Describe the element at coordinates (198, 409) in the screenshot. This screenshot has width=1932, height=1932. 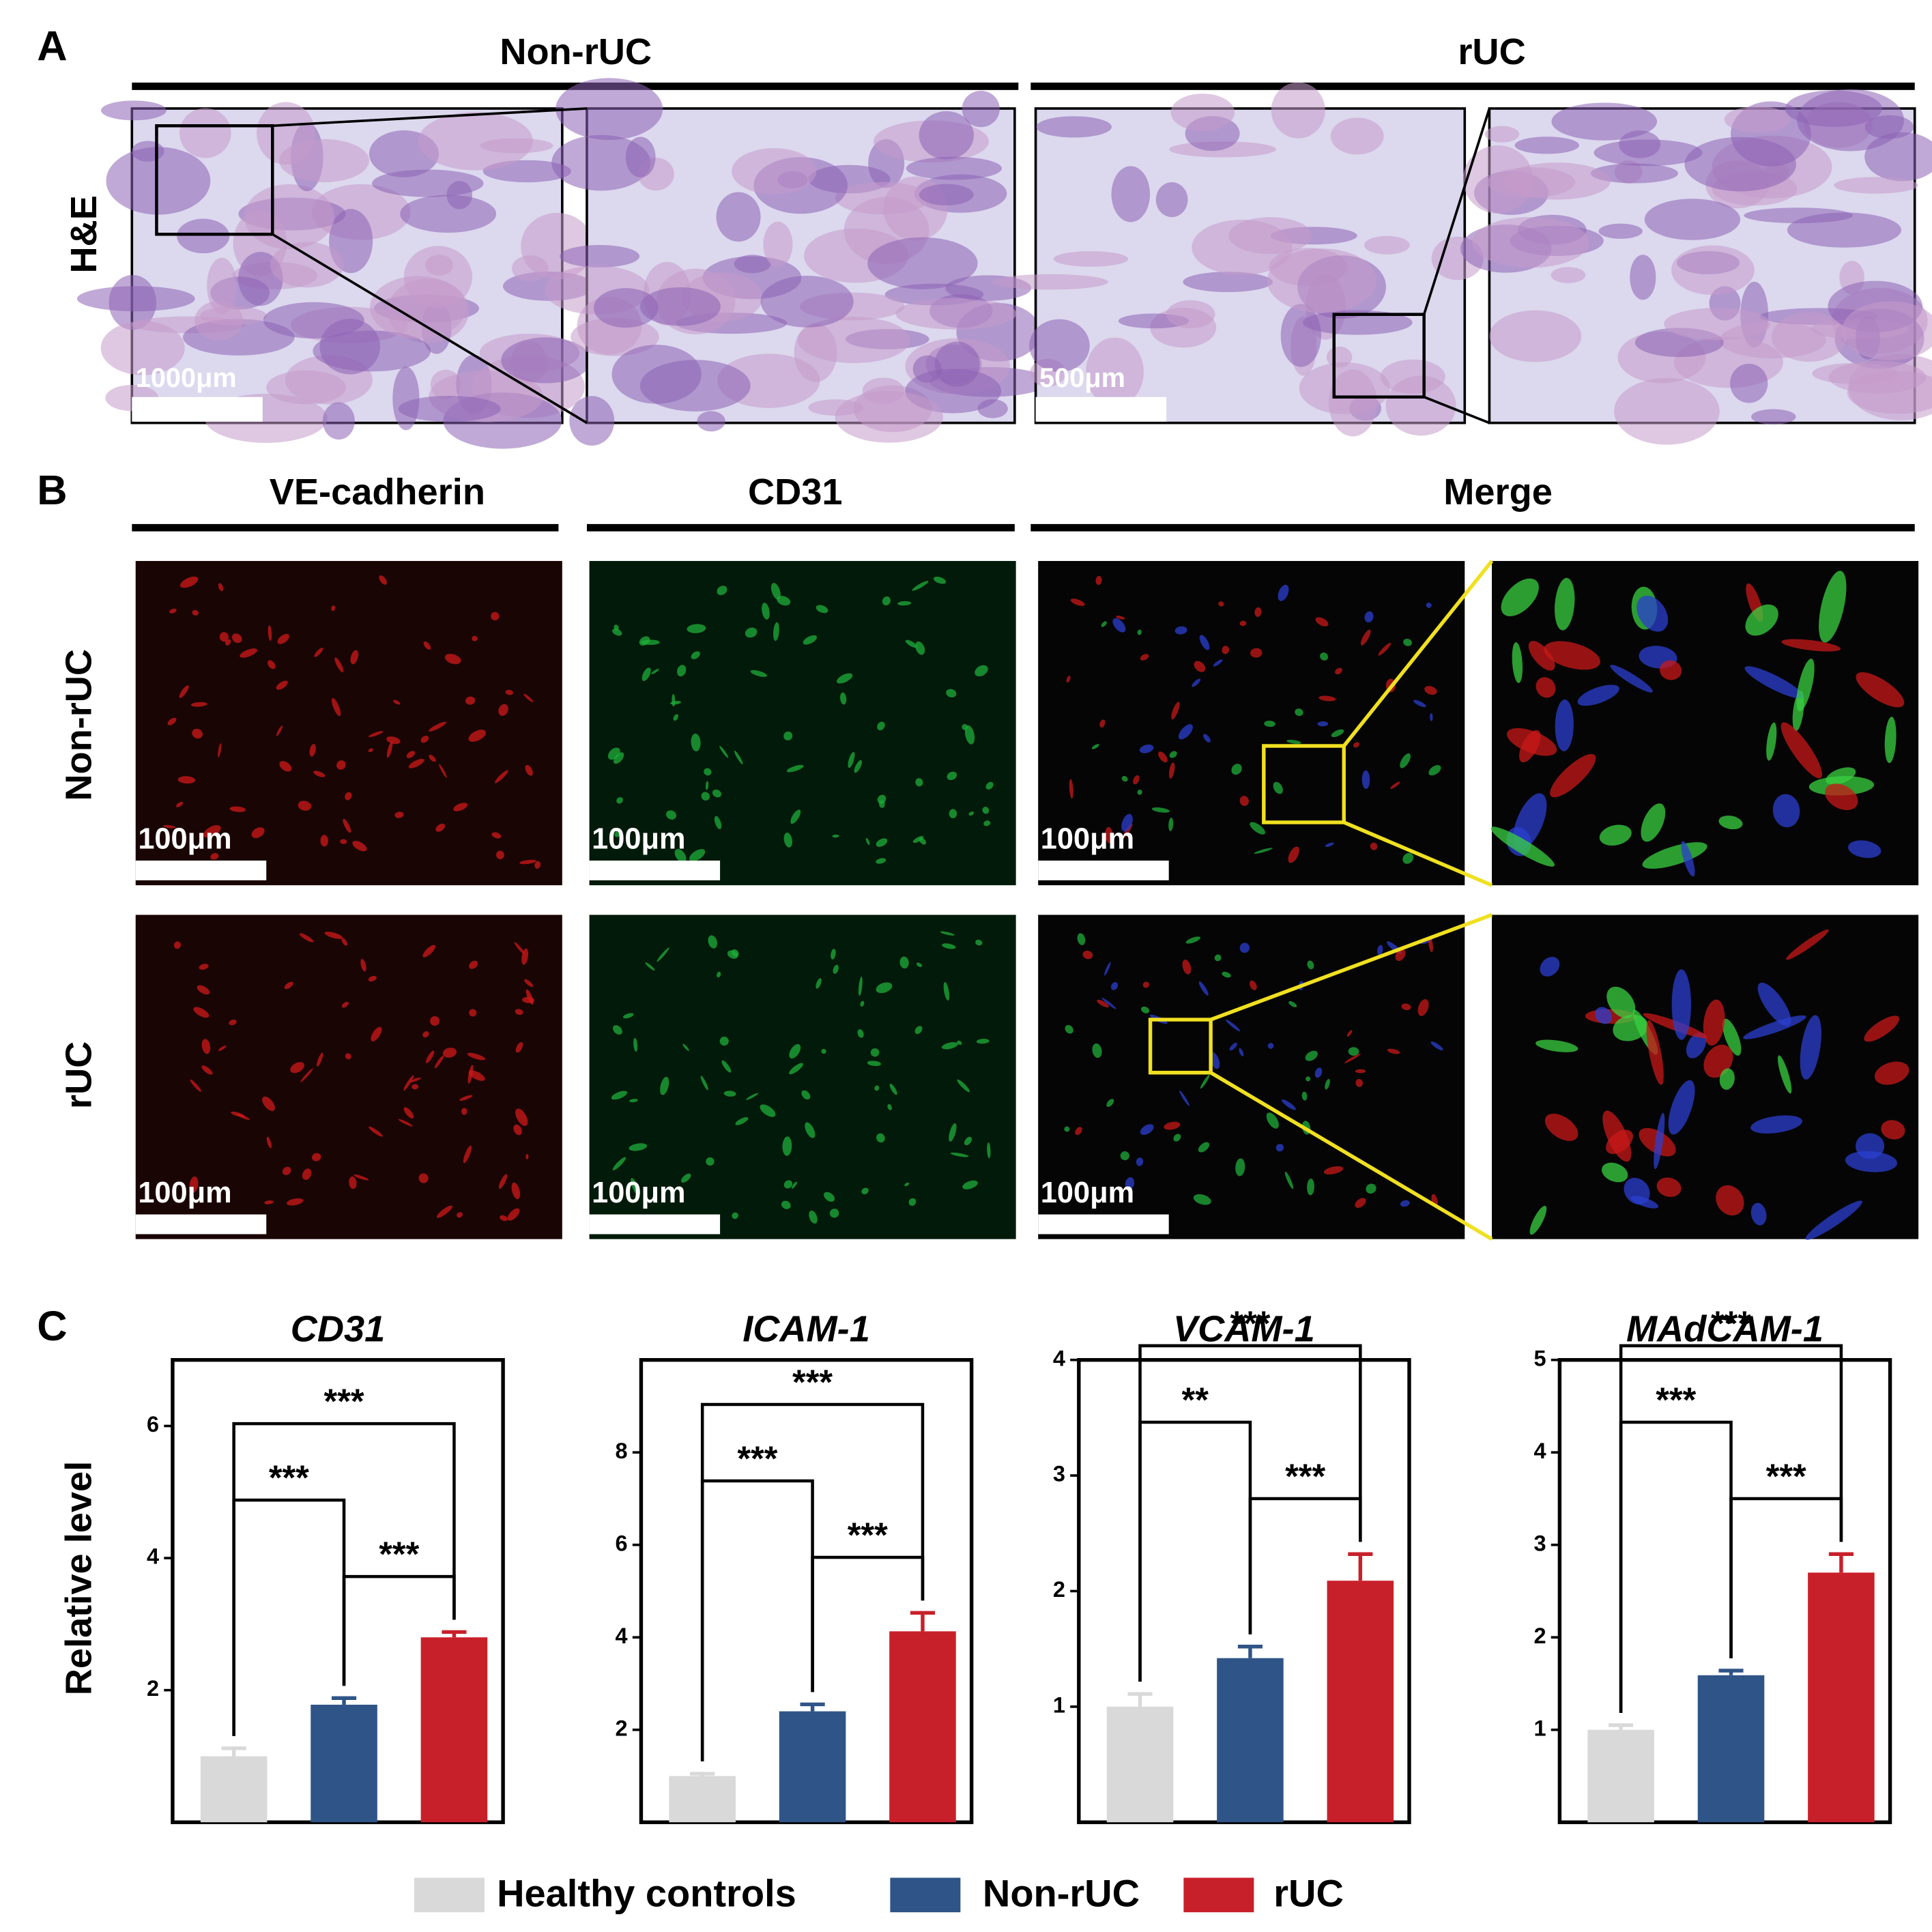
I see `scale-bar` at that location.